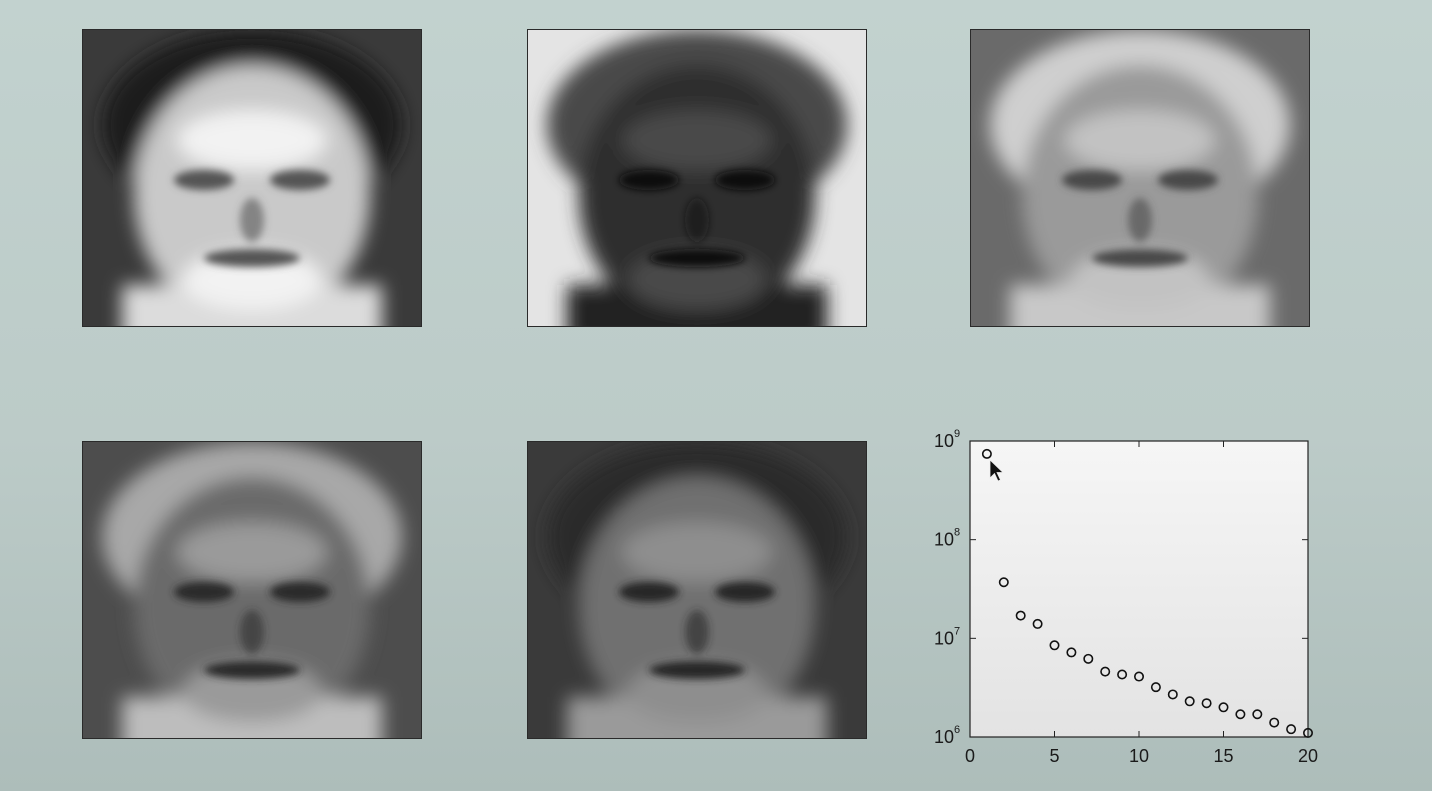  Describe the element at coordinates (957, 434) in the screenshot. I see `y-tick-label-exponent: 9` at that location.